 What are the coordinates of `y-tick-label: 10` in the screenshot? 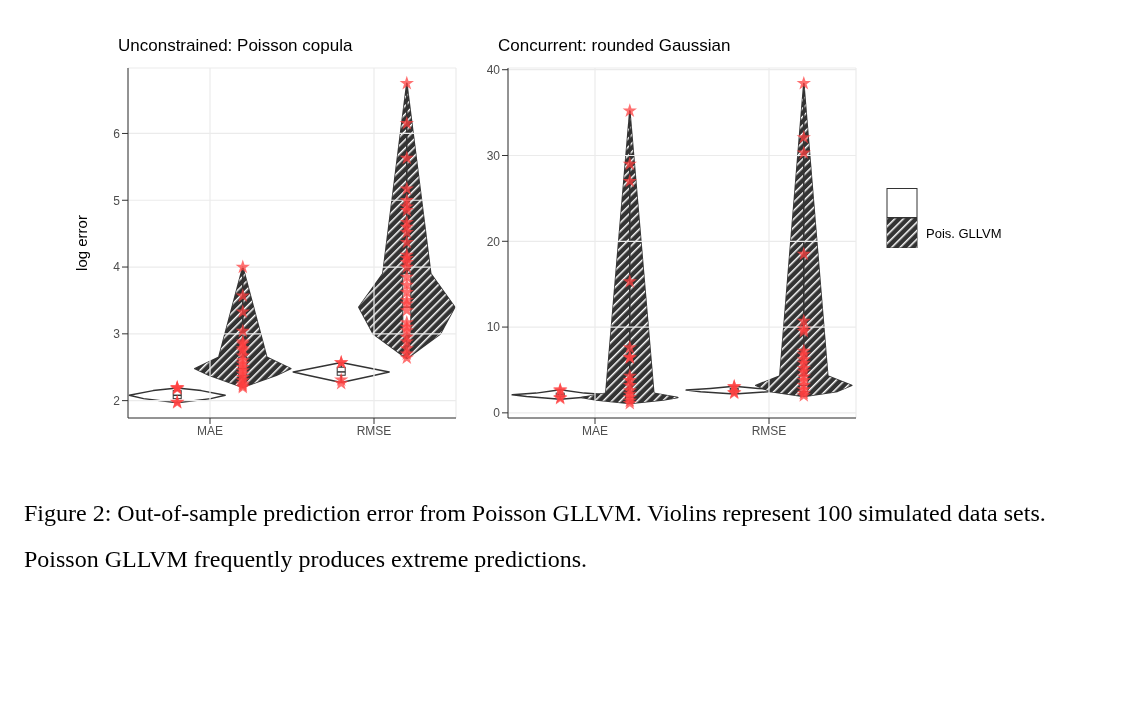 It's located at (493, 327).